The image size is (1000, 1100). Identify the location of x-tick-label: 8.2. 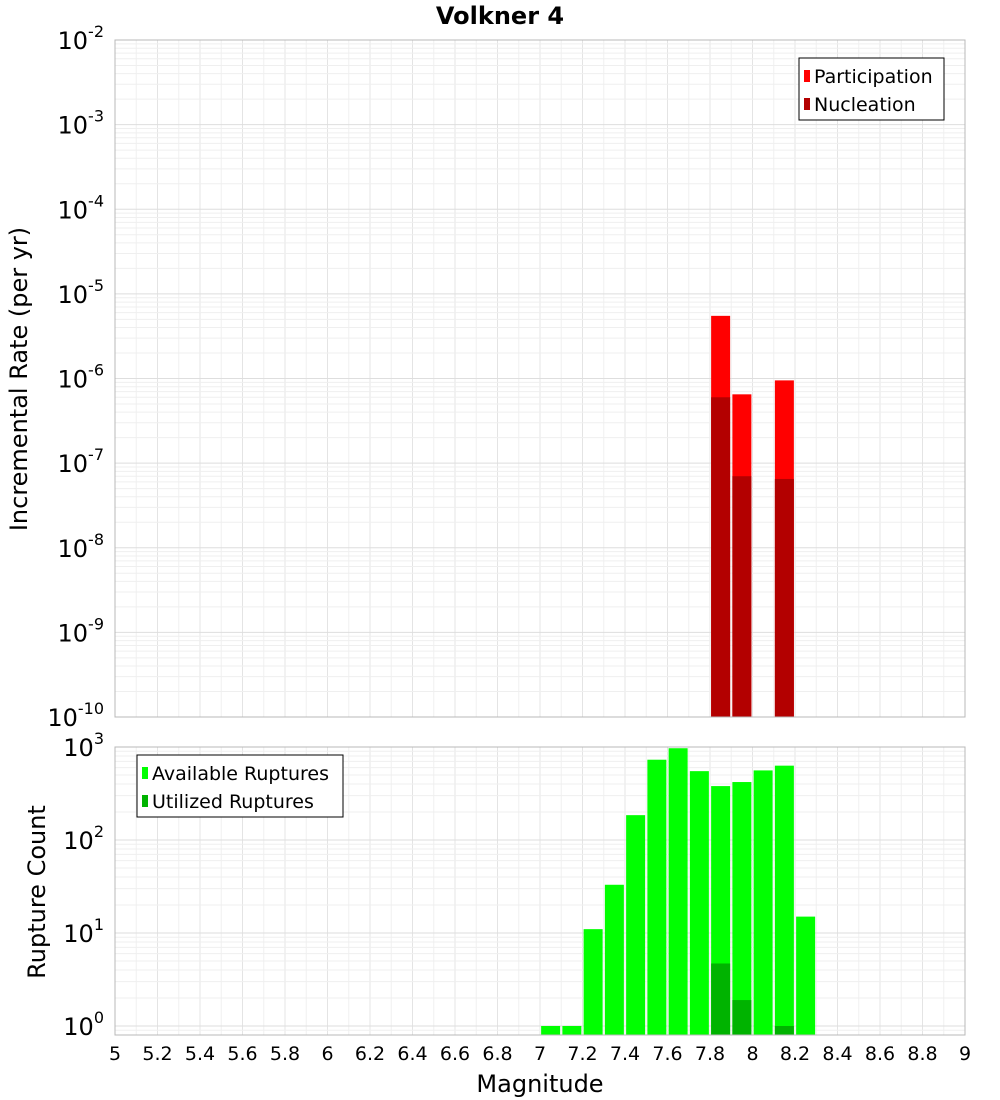
(795, 1054).